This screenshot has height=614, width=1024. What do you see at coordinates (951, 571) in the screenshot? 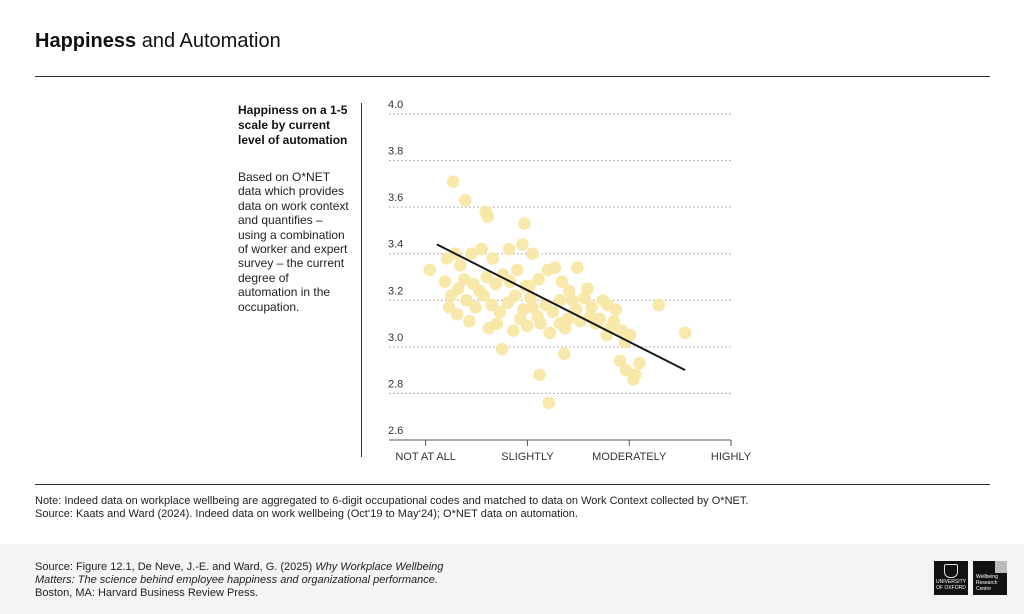
I see `oxford-crest-icon` at bounding box center [951, 571].